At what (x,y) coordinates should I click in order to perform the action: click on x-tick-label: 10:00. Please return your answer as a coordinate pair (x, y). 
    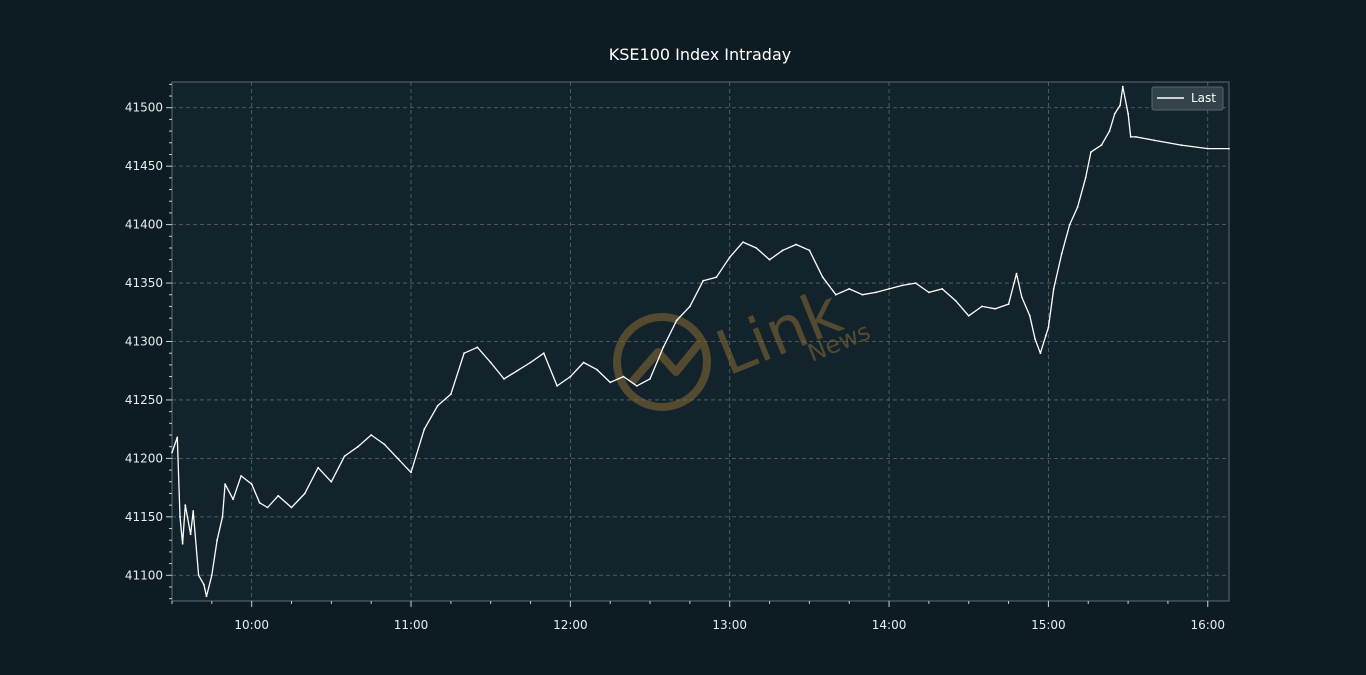
    Looking at the image, I should click on (251, 625).